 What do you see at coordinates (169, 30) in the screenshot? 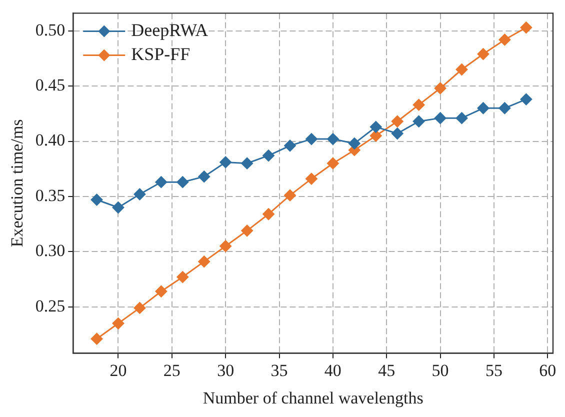
I see `legend-label: DeepRWA` at bounding box center [169, 30].